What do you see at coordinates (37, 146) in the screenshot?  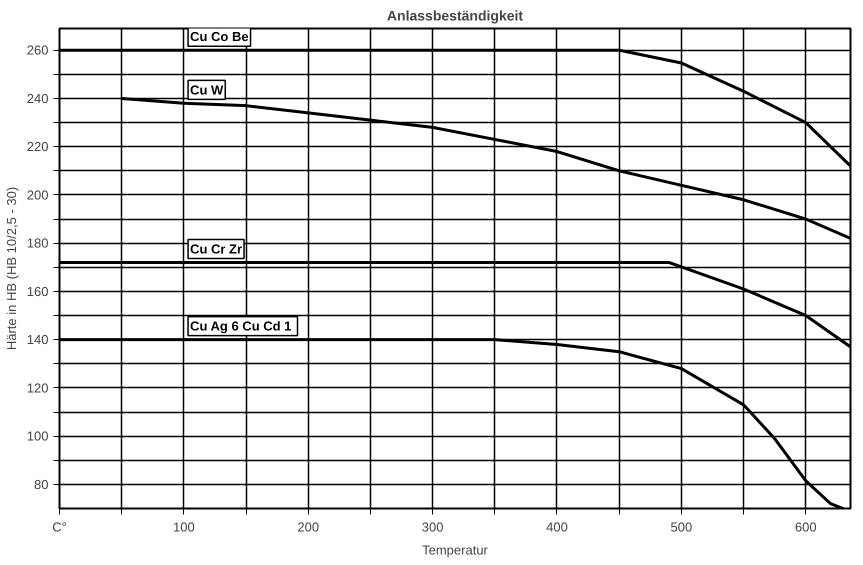 I see `y-tick-label: 220` at bounding box center [37, 146].